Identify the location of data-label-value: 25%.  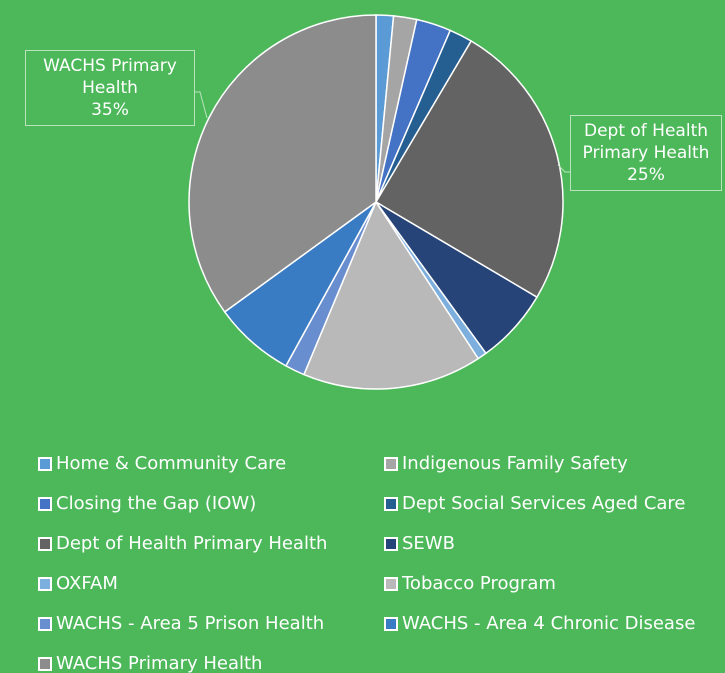
(646, 175).